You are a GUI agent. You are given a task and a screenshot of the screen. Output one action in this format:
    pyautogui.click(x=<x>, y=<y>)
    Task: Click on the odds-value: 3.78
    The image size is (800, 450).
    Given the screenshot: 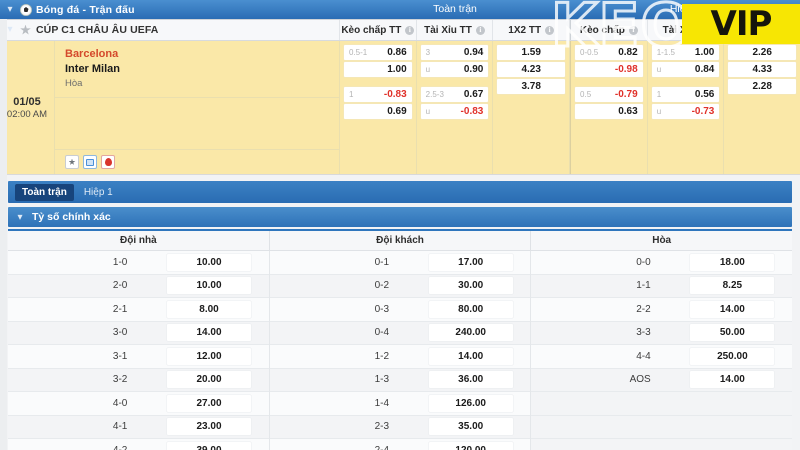 What is the action you would take?
    pyautogui.click(x=531, y=86)
    